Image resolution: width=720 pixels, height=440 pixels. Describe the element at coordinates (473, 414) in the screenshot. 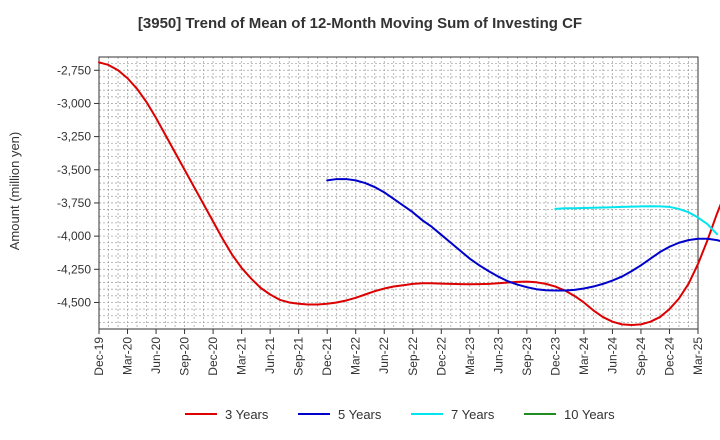

I see `legend-label-7-years: 7 Years` at that location.